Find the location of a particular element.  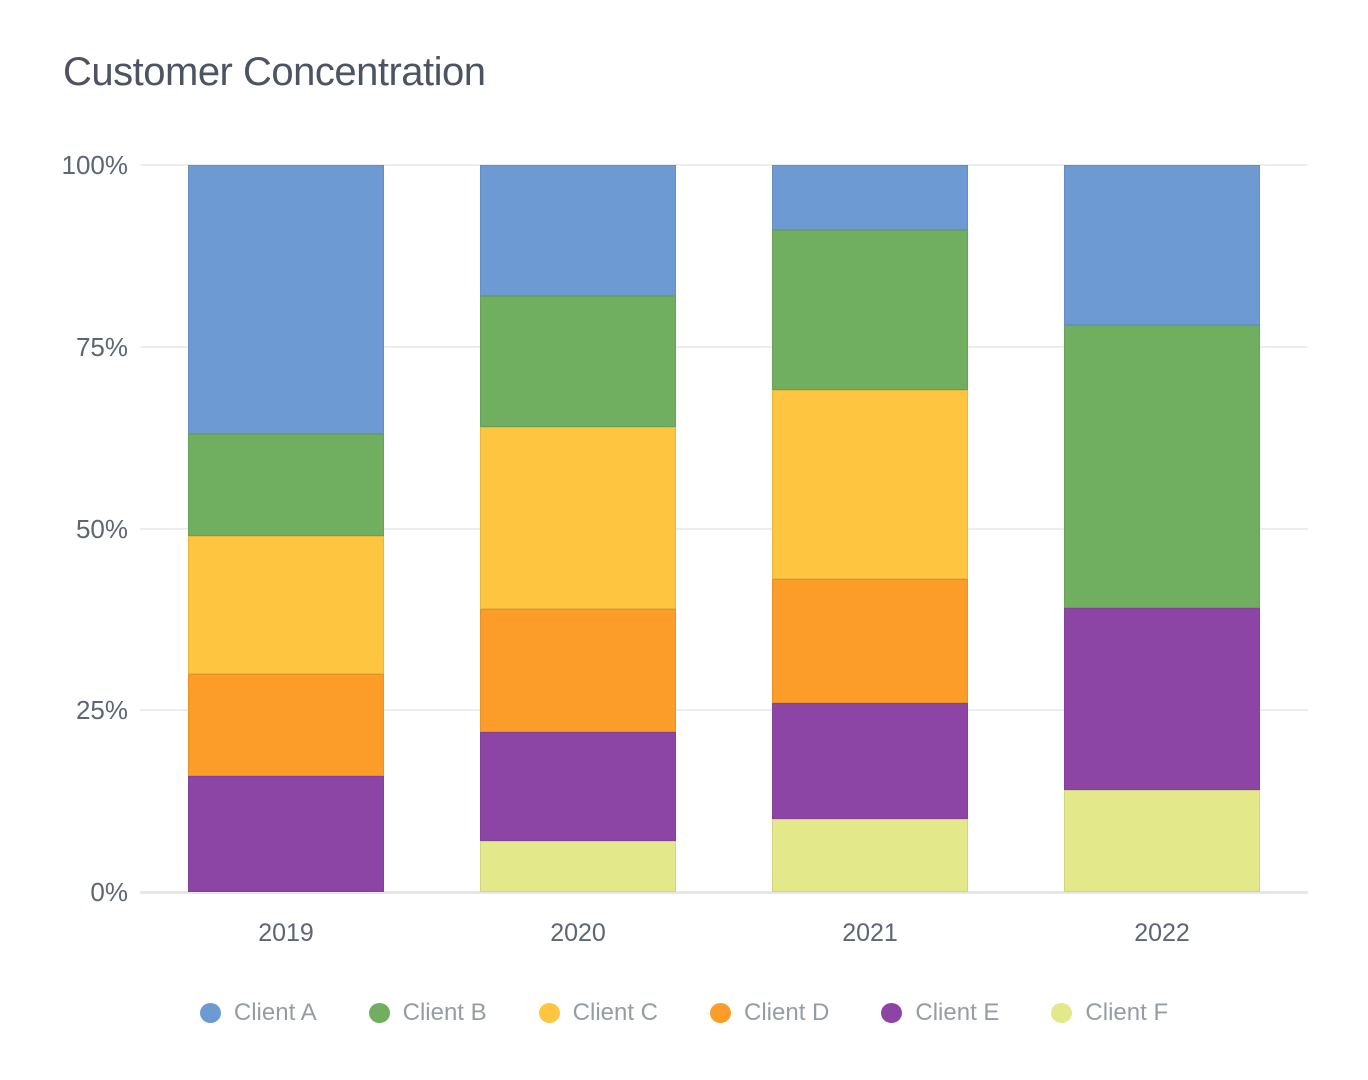

segment-2021-client-b is located at coordinates (870, 310).